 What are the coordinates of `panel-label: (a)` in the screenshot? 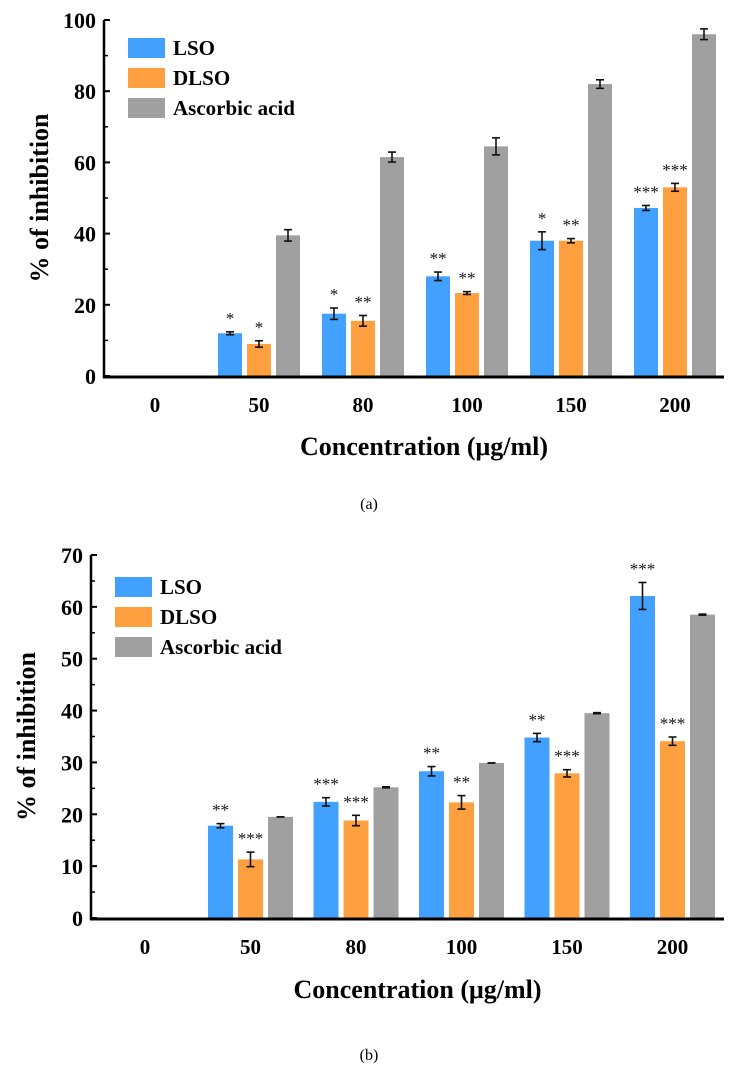 It's located at (369, 504).